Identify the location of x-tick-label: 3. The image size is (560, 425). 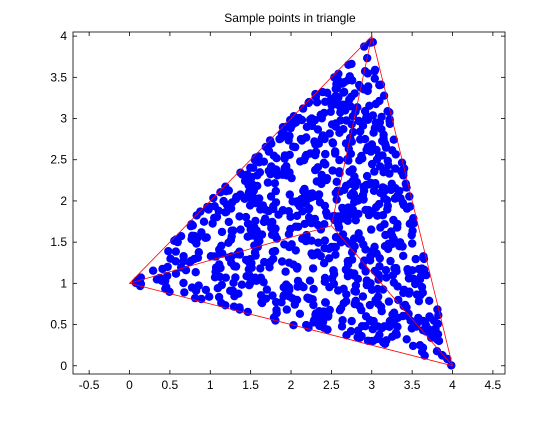
(371, 385).